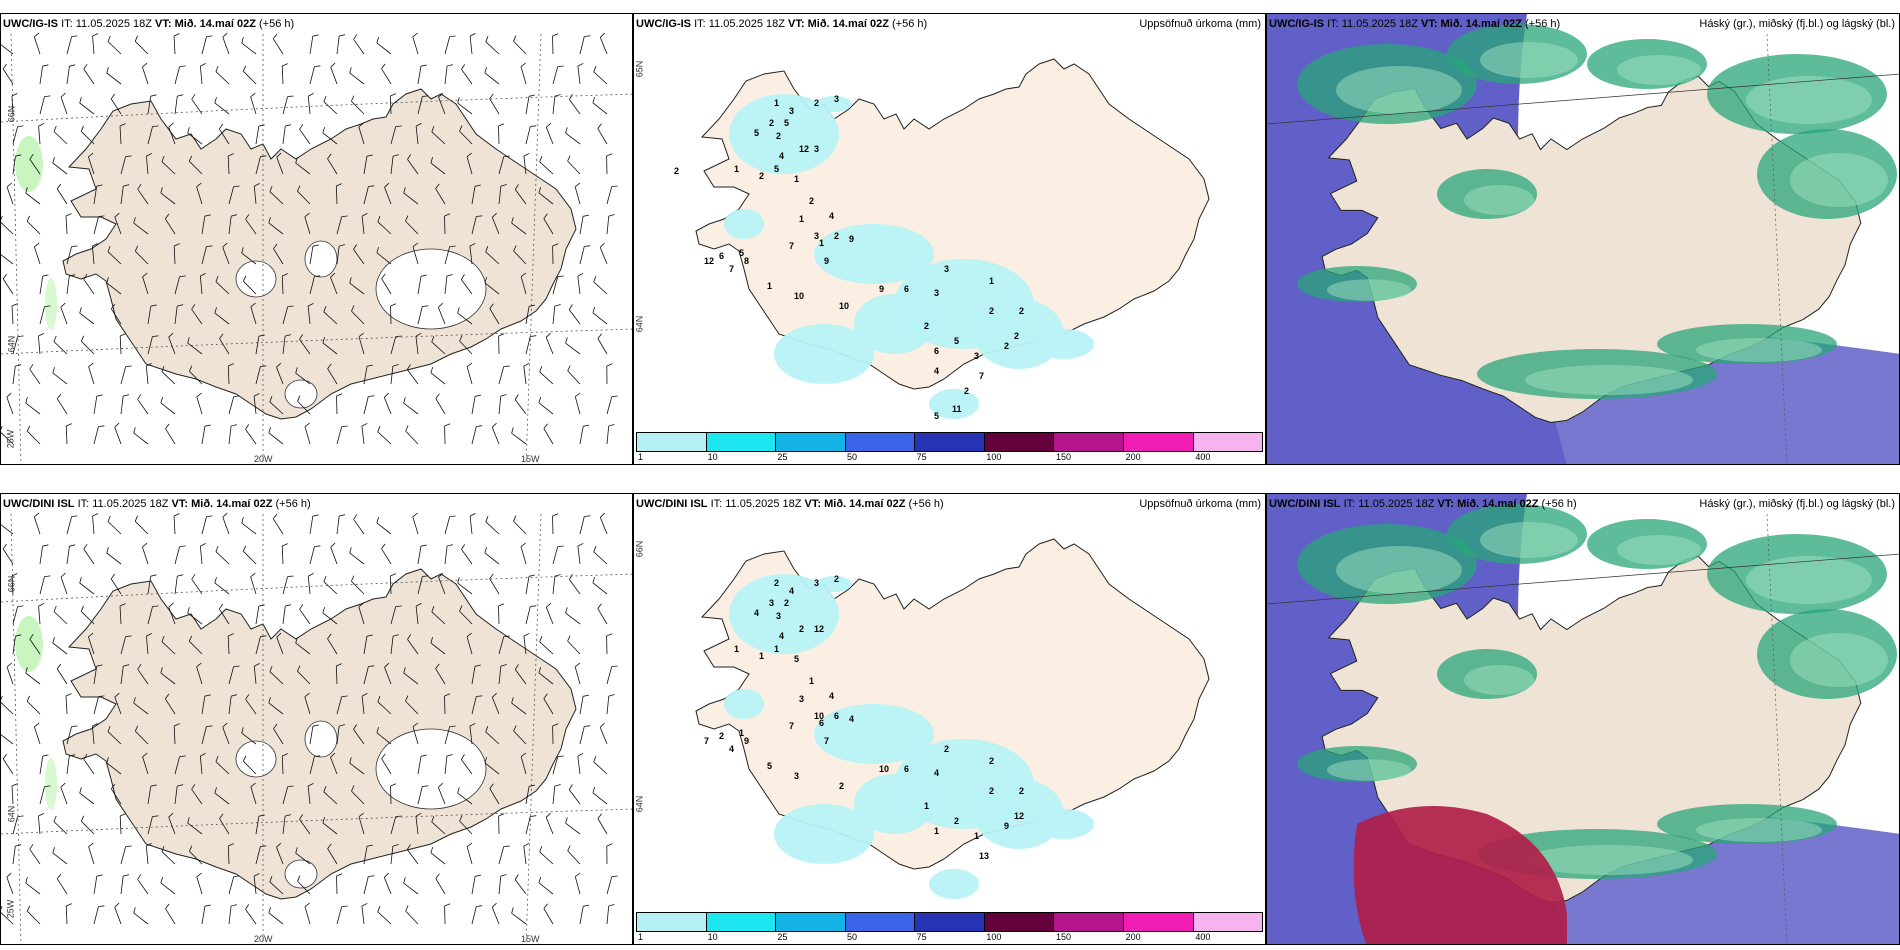 The width and height of the screenshot is (1900, 950). Describe the element at coordinates (11, 344) in the screenshot. I see `grid-label-64n: 64N` at that location.